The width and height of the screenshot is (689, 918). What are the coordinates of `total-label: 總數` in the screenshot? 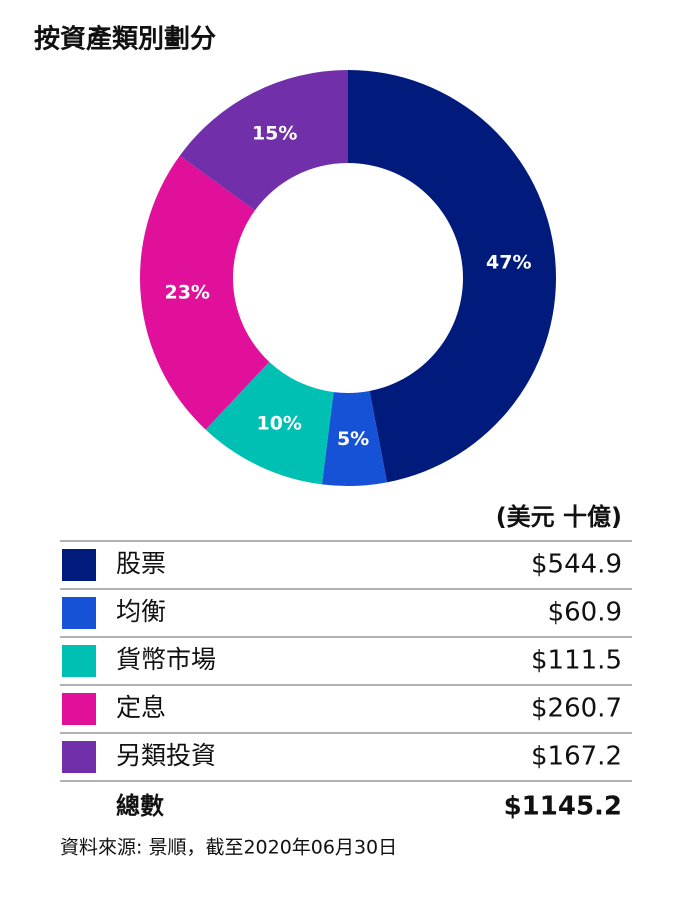 It's located at (140, 806).